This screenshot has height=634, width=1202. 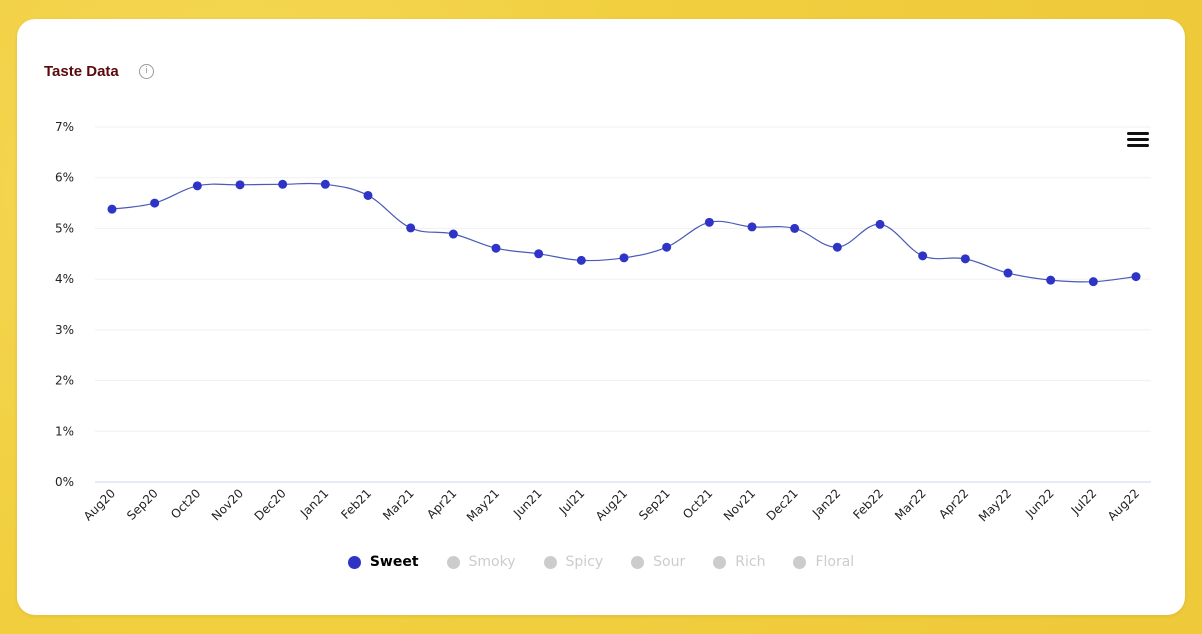 What do you see at coordinates (868, 504) in the screenshot?
I see `x-tick-label: Feb22` at bounding box center [868, 504].